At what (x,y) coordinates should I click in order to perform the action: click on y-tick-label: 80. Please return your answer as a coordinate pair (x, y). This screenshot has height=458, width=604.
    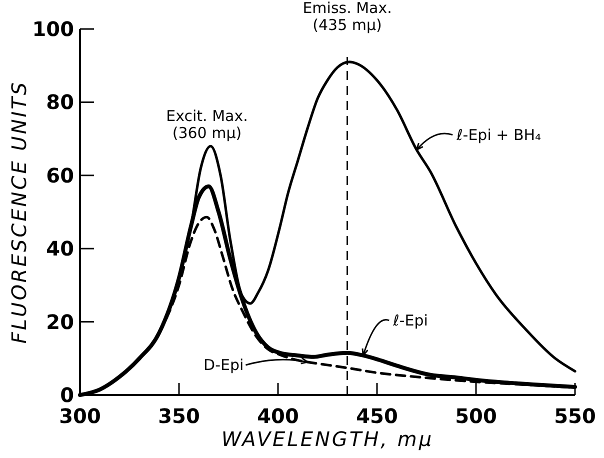
    Looking at the image, I should click on (60, 102).